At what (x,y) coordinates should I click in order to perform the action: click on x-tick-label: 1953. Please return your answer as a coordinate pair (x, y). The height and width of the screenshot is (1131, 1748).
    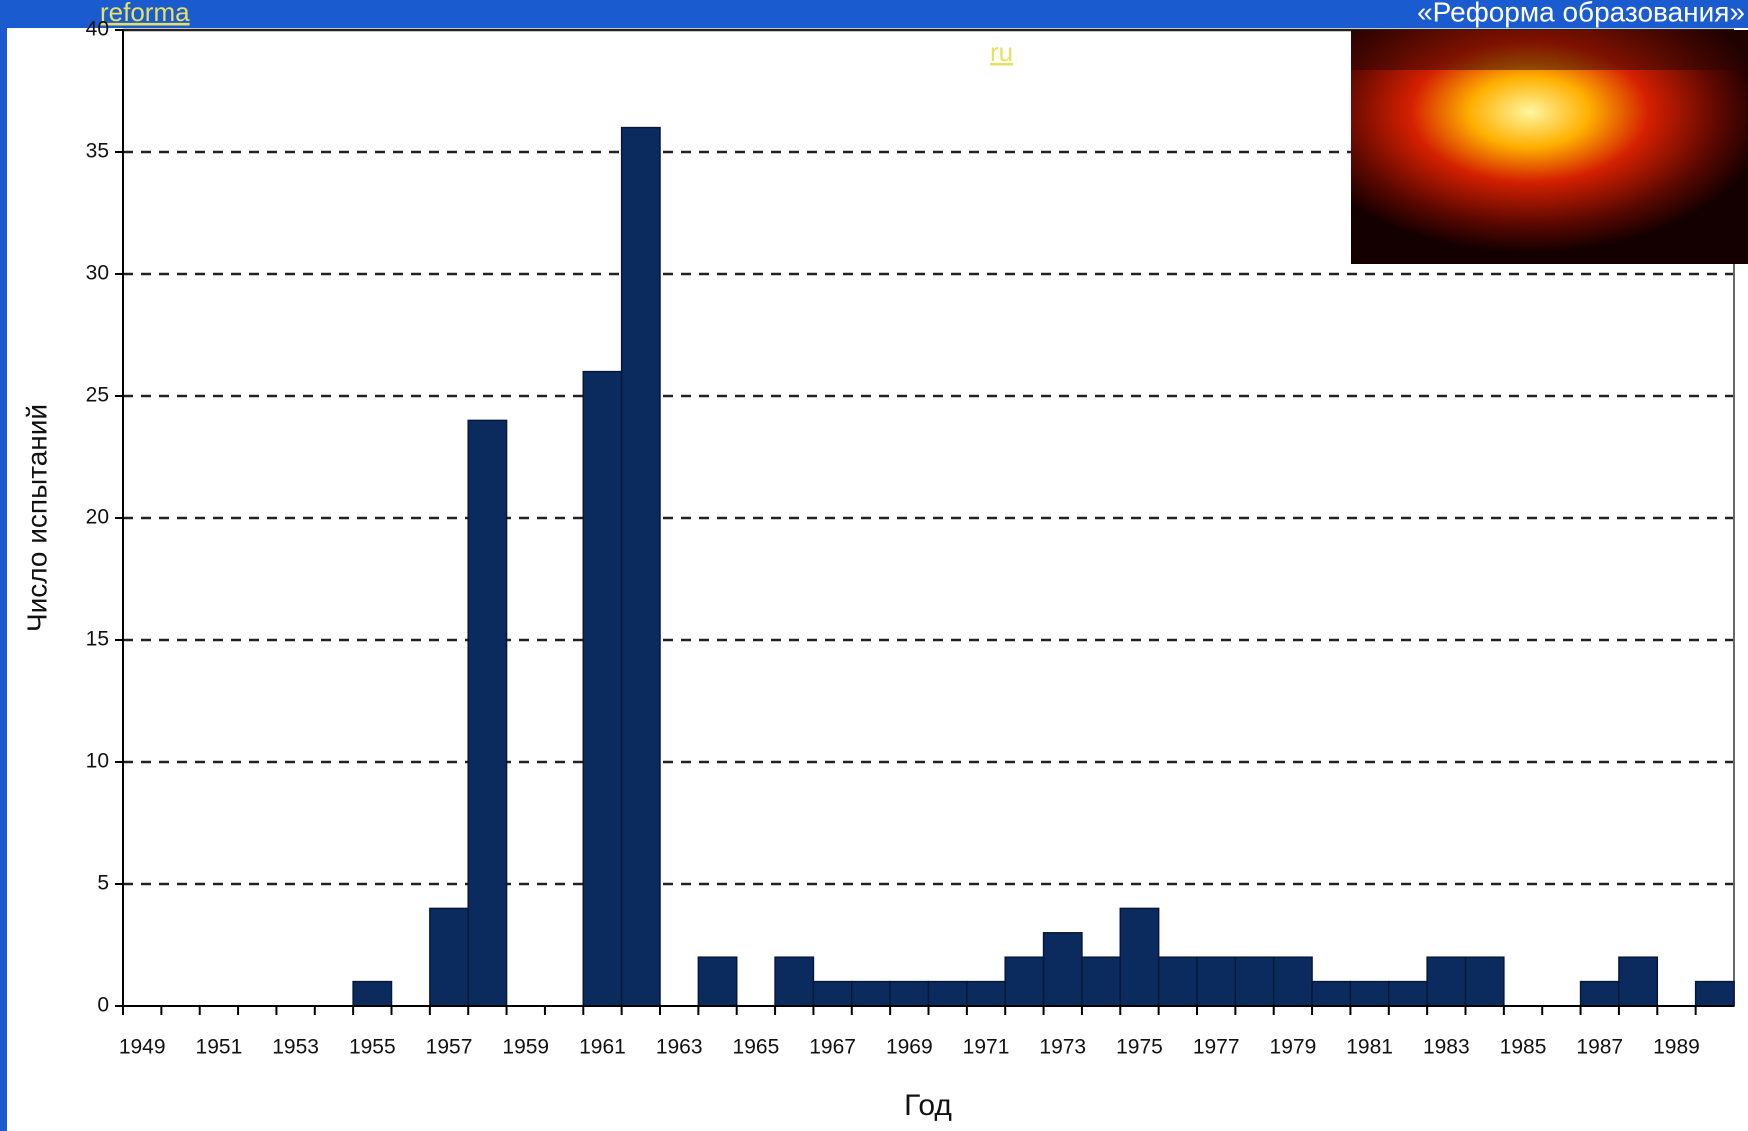
    Looking at the image, I should click on (295, 1047).